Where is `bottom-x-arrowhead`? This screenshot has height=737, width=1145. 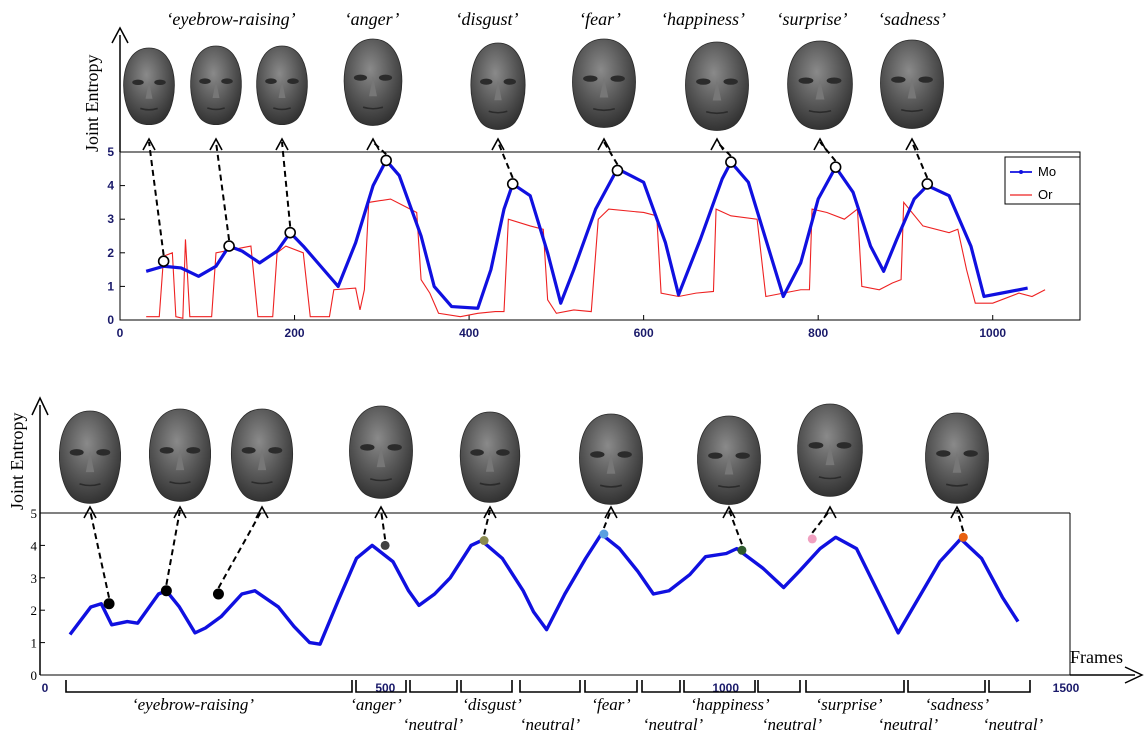 bottom-x-arrowhead is located at coordinates (1134, 675).